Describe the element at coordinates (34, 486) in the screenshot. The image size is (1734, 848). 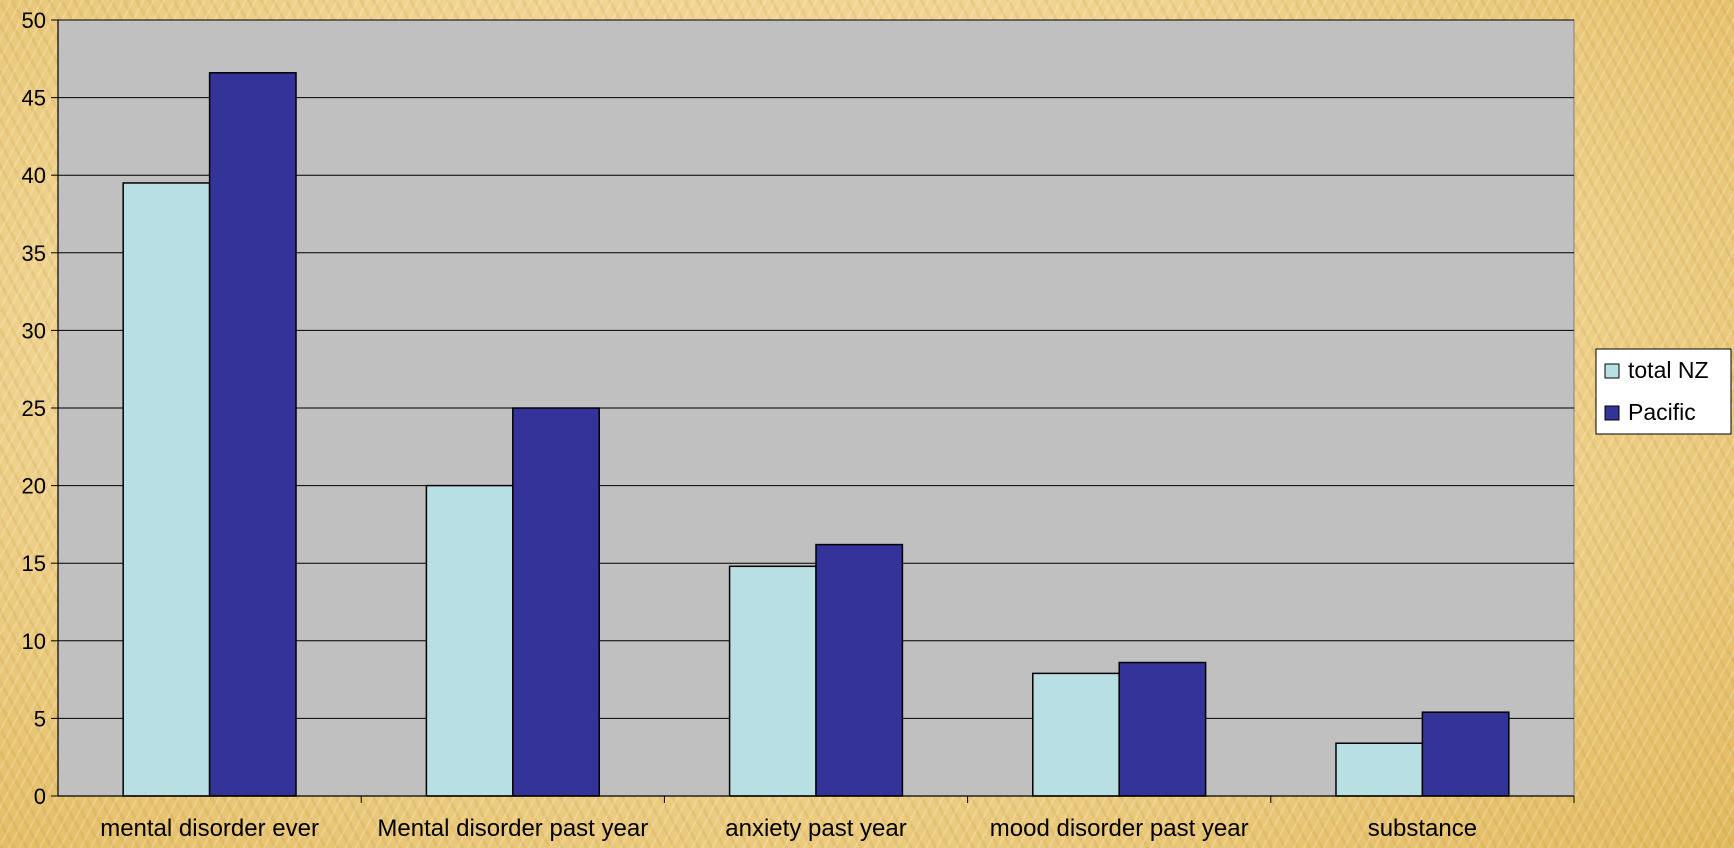
I see `y-tick-label: 20` at that location.